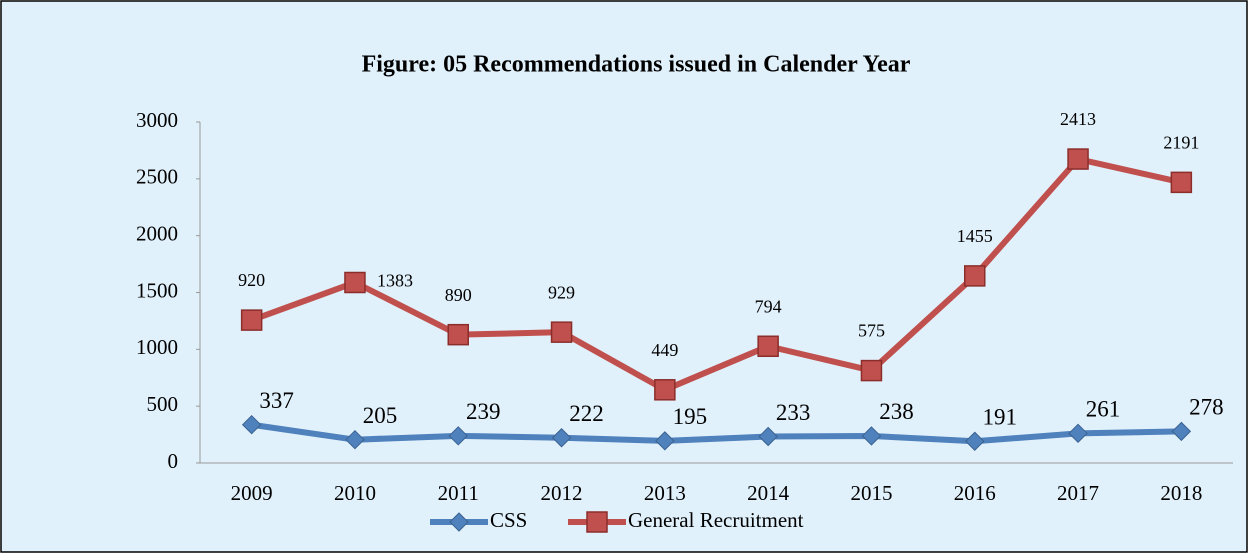 This screenshot has height=553, width=1248. Describe the element at coordinates (586, 413) in the screenshot. I see `data-label: 222` at that location.